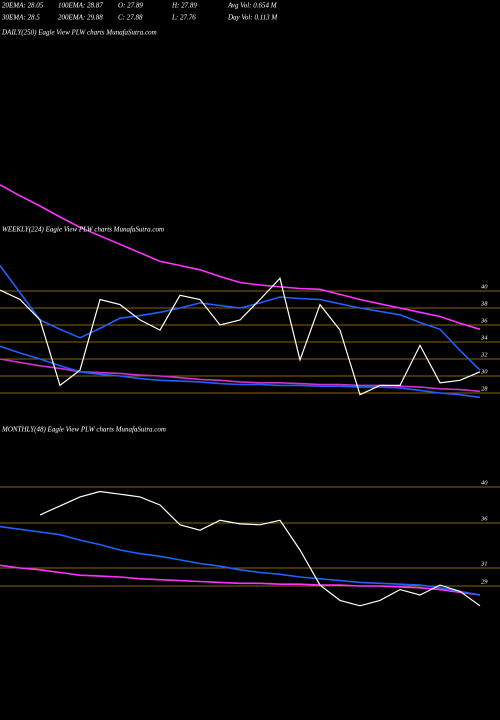 The width and height of the screenshot is (500, 720). I want to click on header-item: 200EMA: 29.88, so click(80, 18).